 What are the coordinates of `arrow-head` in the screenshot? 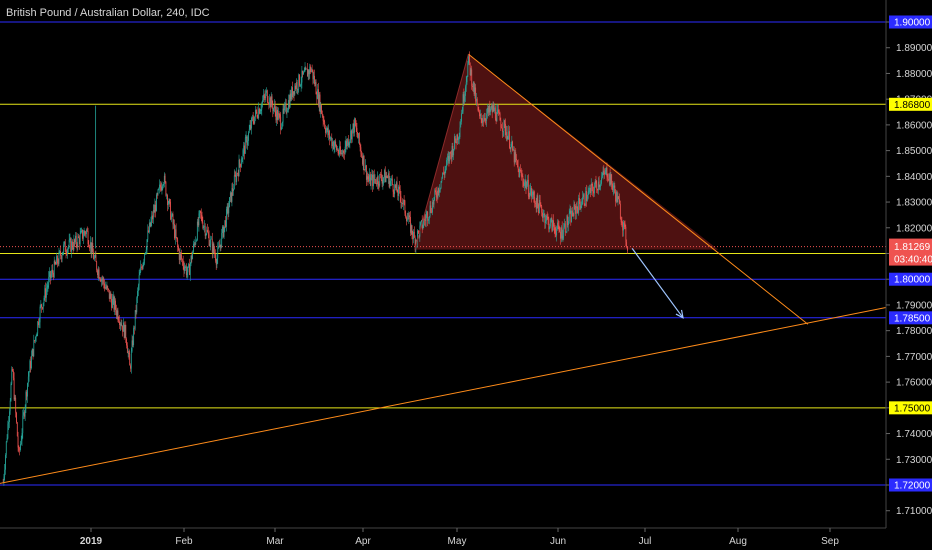 It's located at (679, 314).